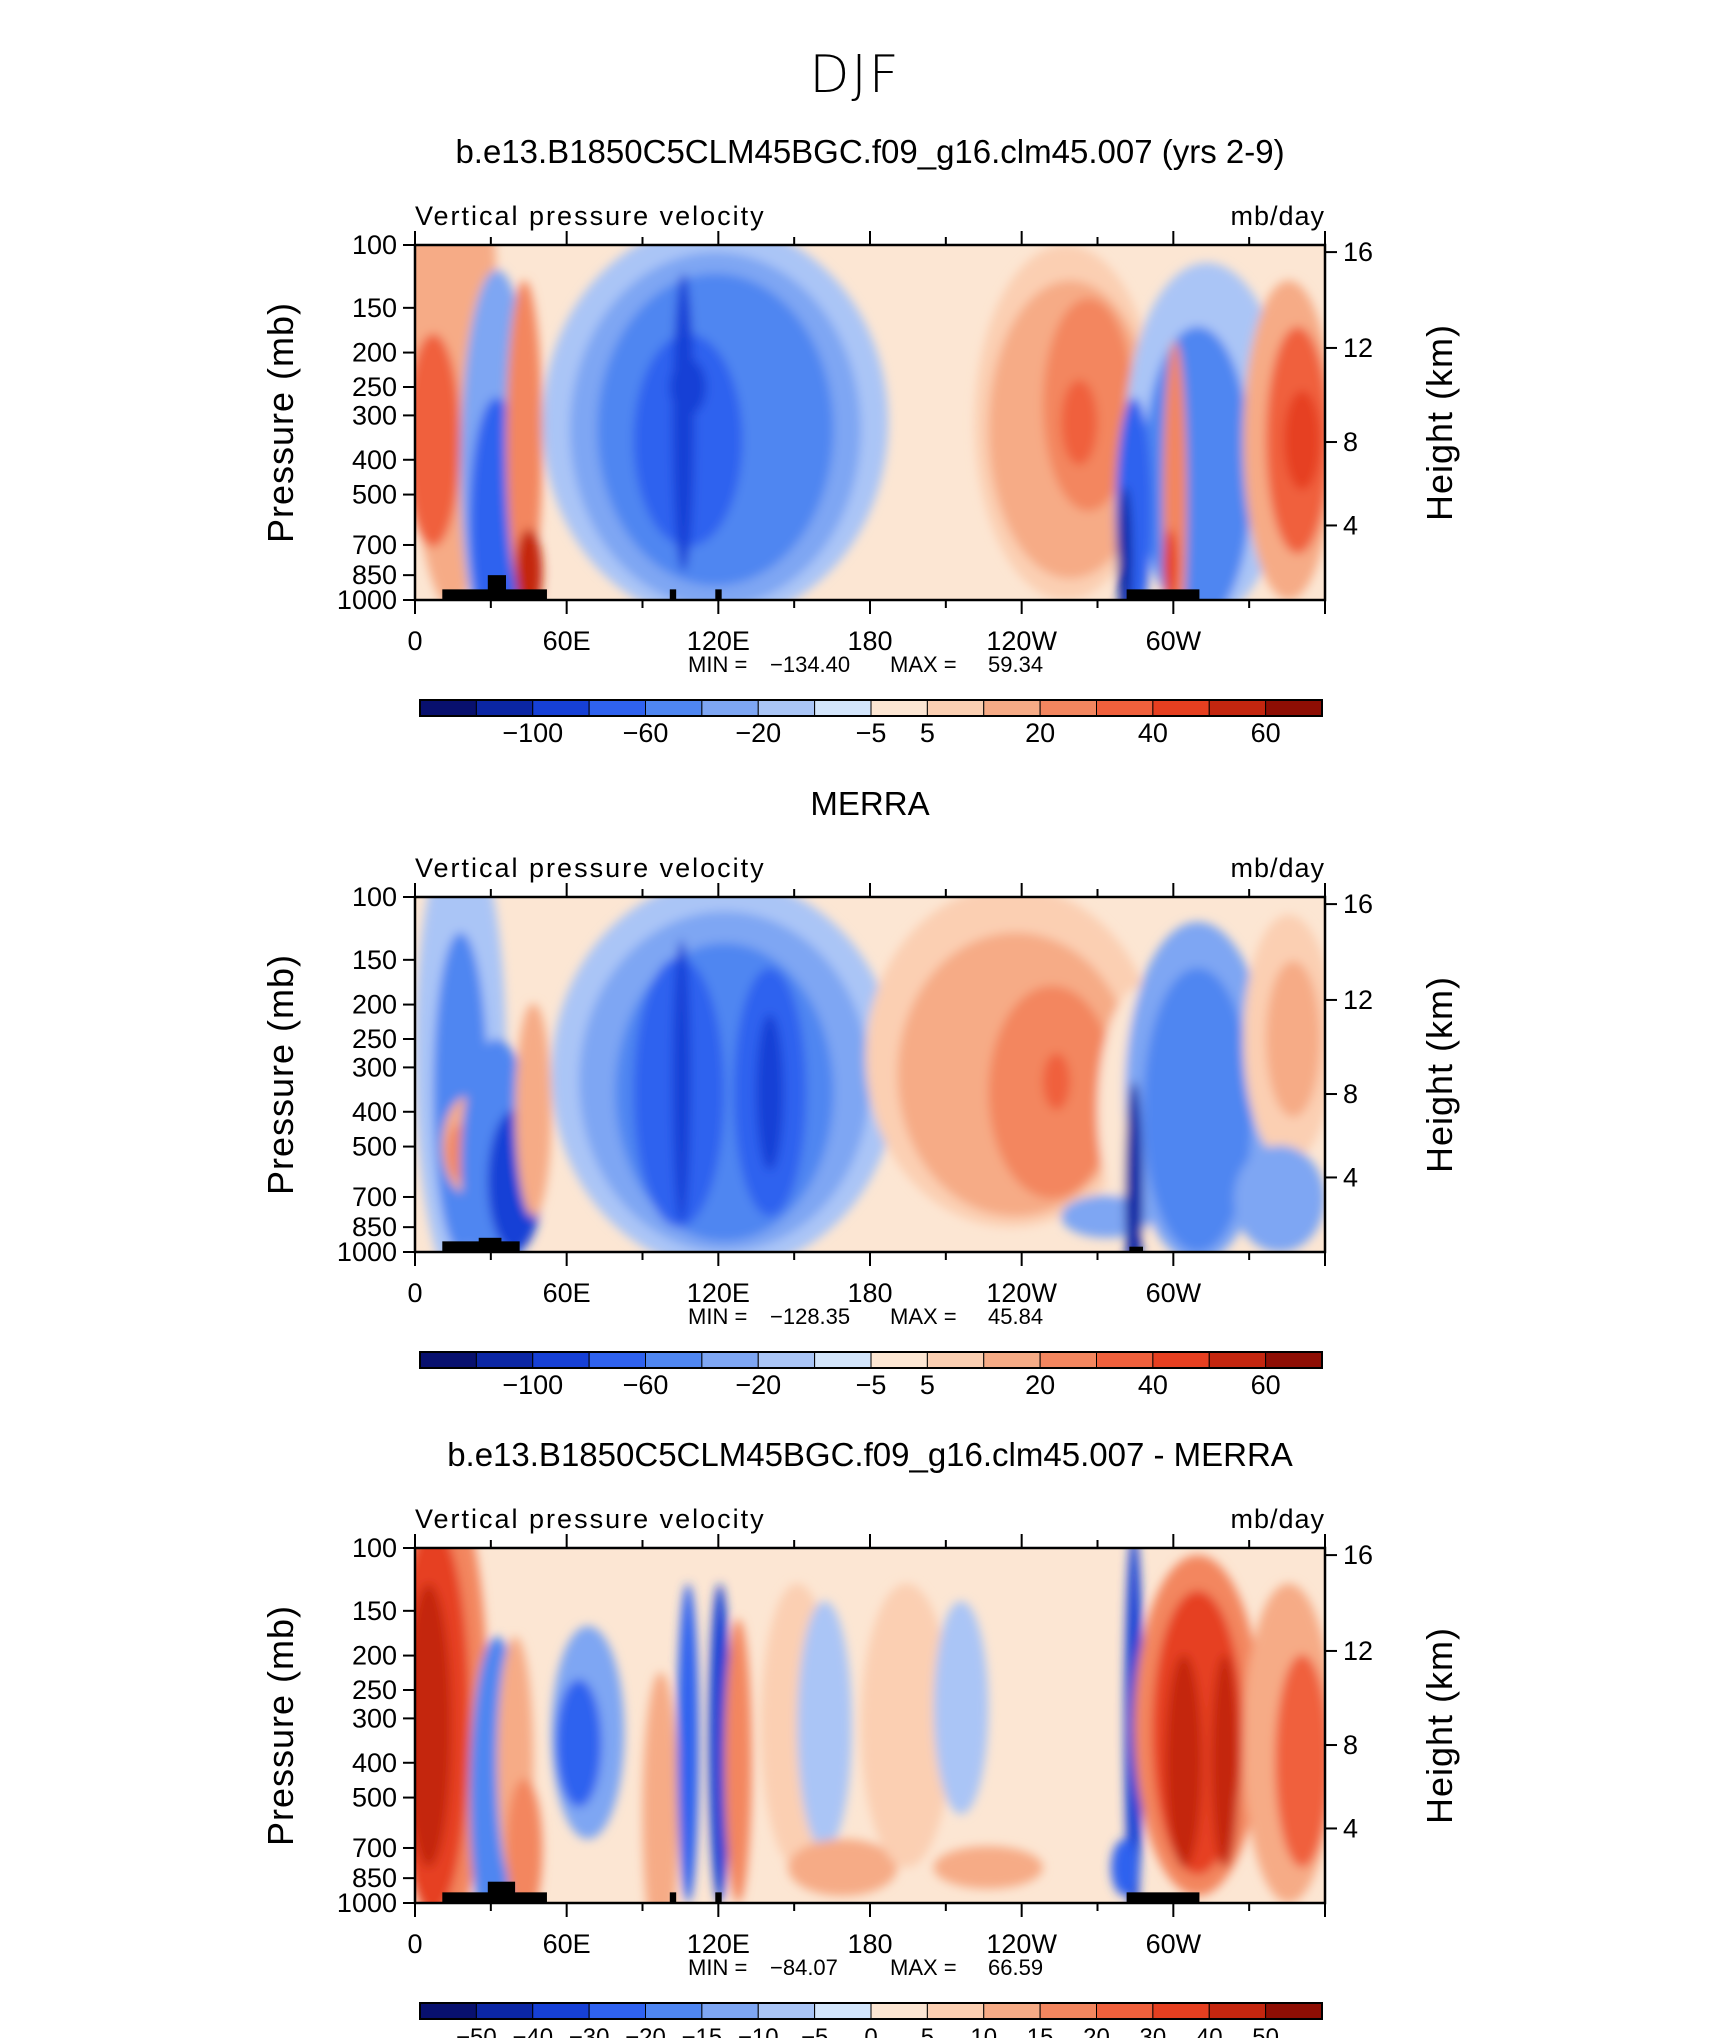 The width and height of the screenshot is (1710, 2043). Describe the element at coordinates (923, 1967) in the screenshot. I see `max-label: MAX =` at that location.